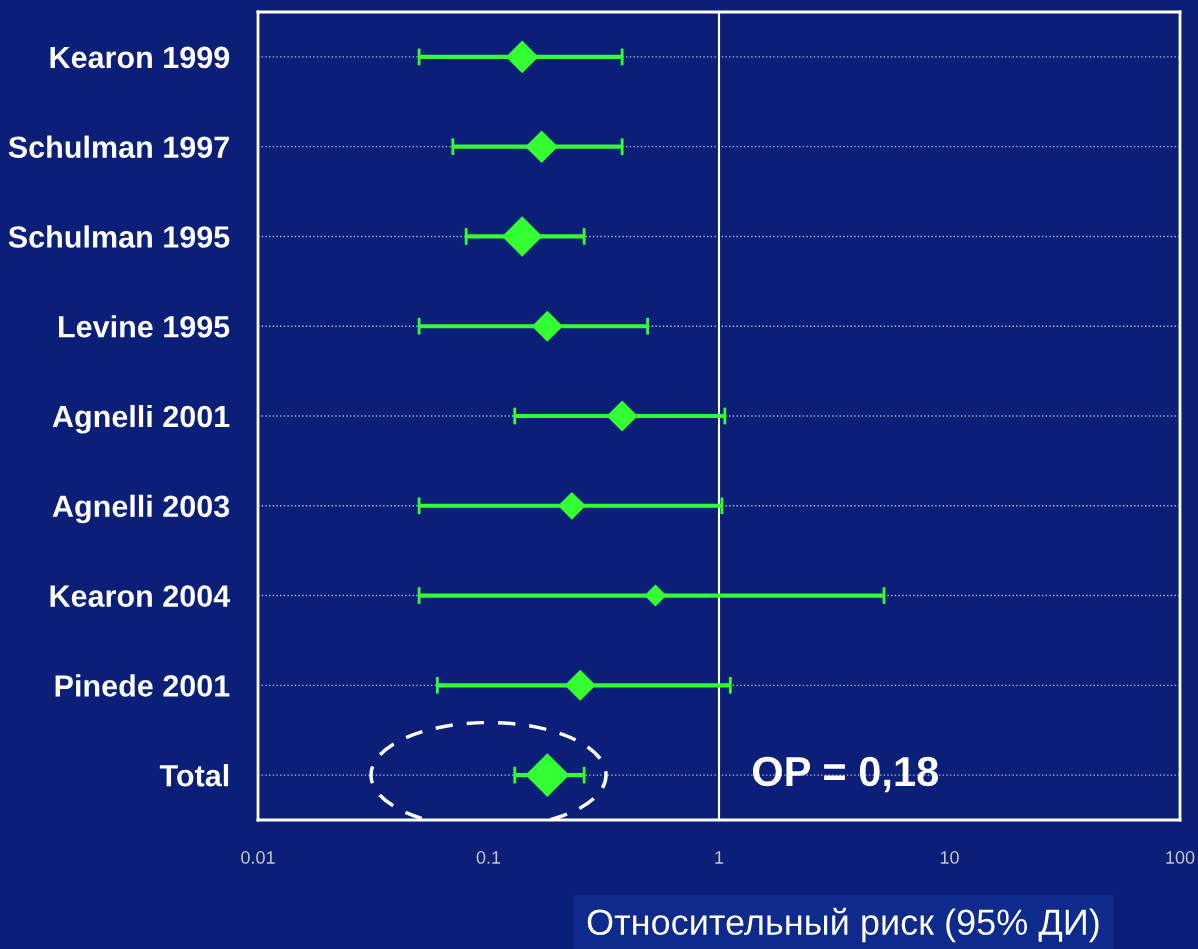 The width and height of the screenshot is (1198, 949). Describe the element at coordinates (142, 685) in the screenshot. I see `y-tick-label: Pinede 2001` at that location.